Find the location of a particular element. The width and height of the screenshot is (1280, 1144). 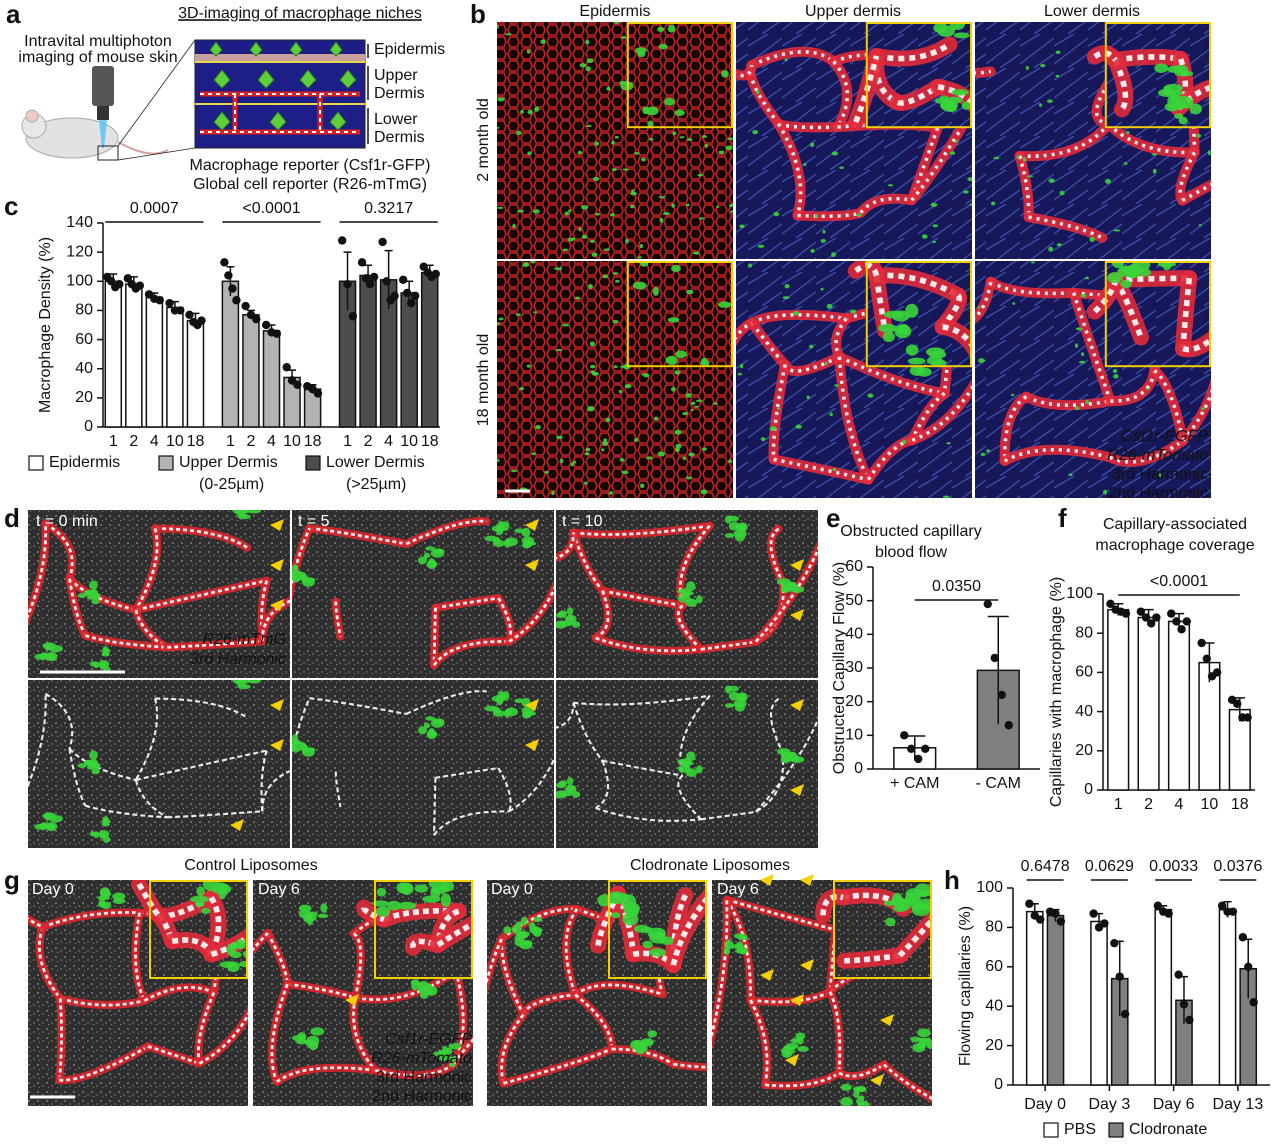

x-tick-label: 18 is located at coordinates (313, 441).